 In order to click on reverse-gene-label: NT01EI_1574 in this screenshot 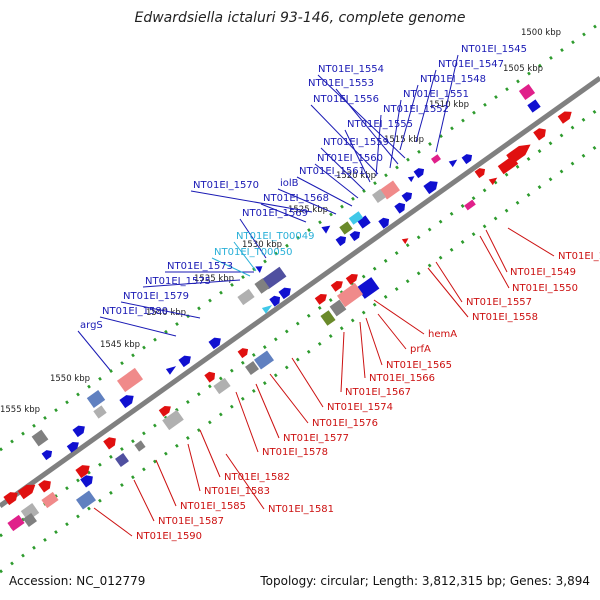, I will do `click(360, 407)`.